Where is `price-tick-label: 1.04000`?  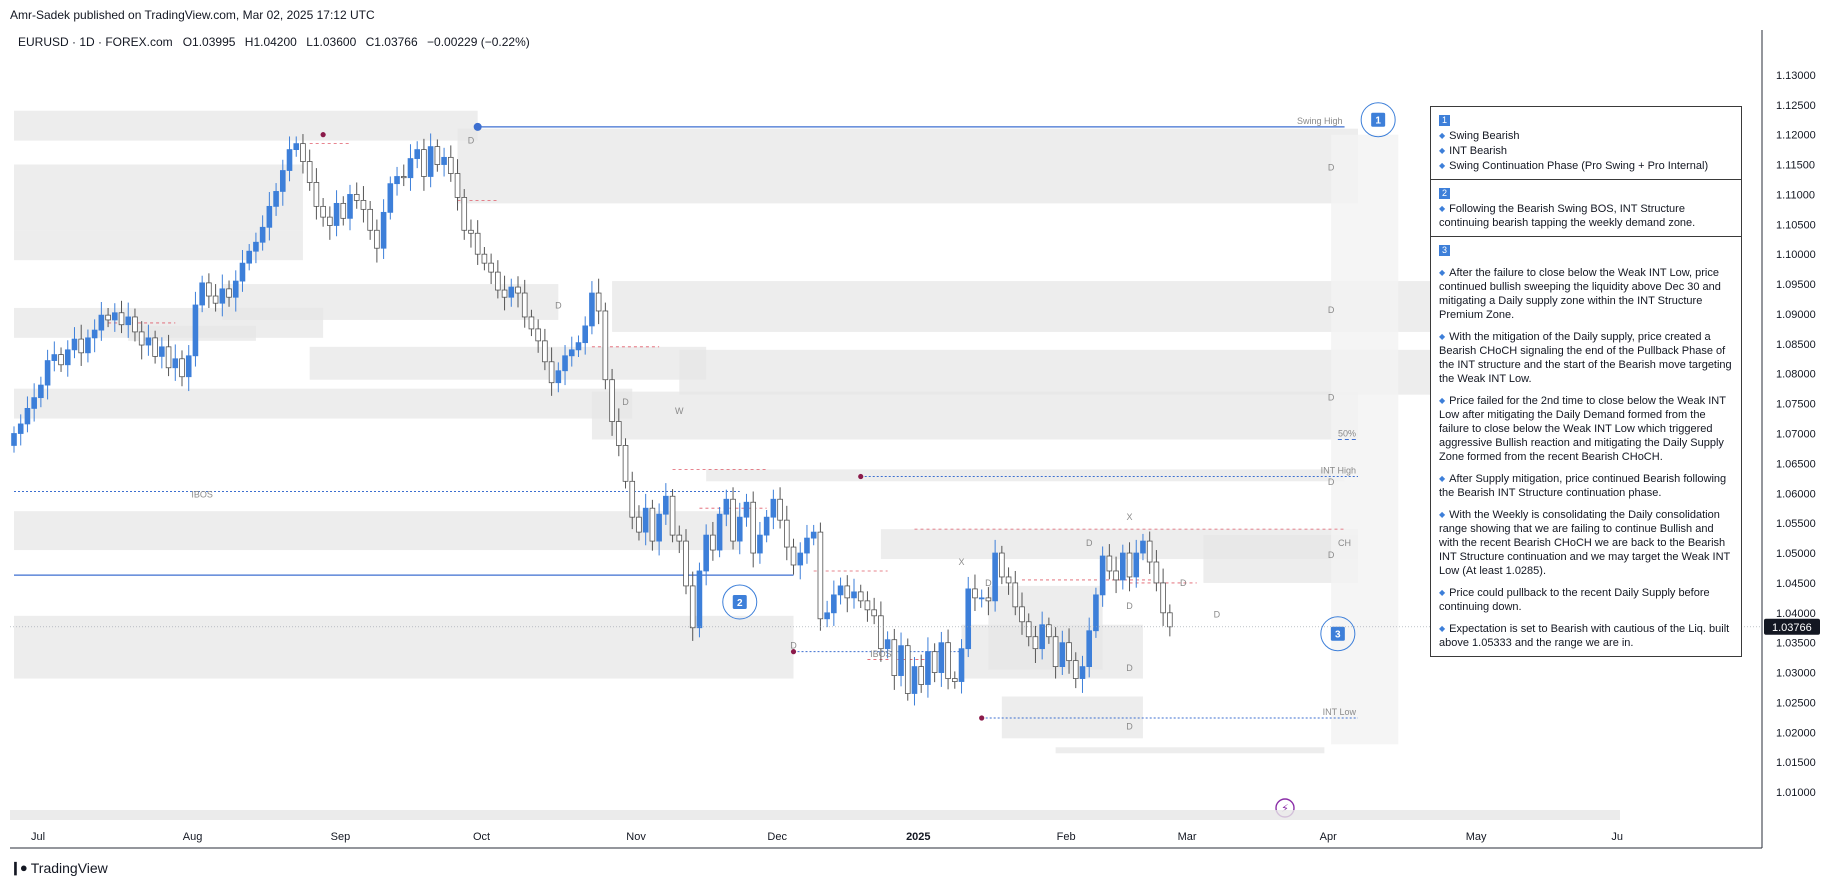
price-tick-label: 1.04000 is located at coordinates (1796, 614).